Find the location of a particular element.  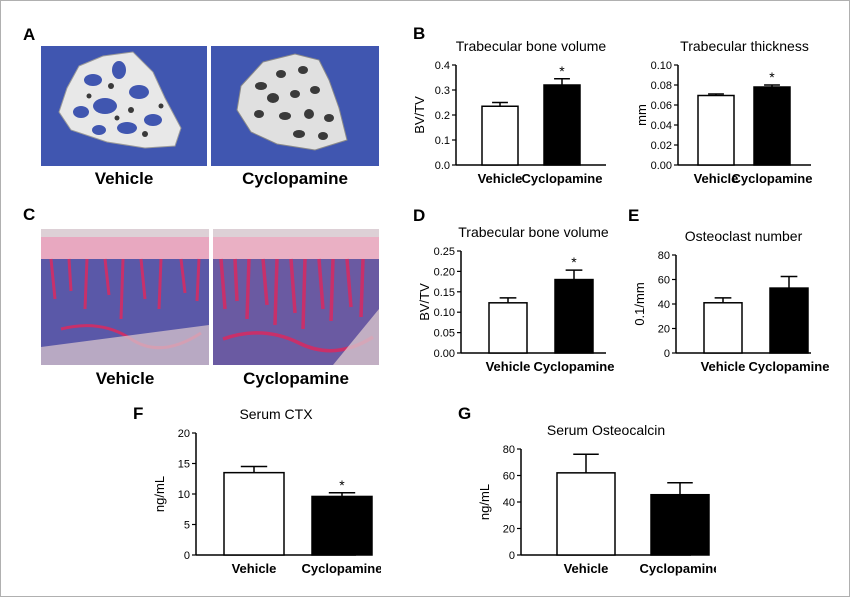

y-tick-label: 0.02 is located at coordinates (661, 146).